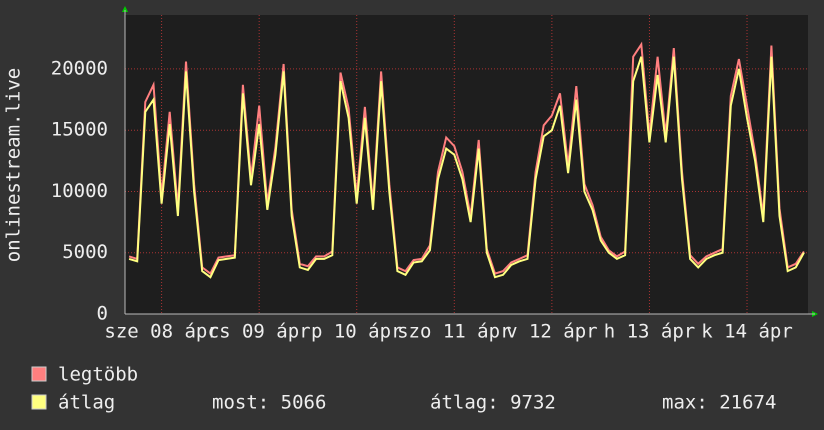 This screenshot has height=430, width=824. What do you see at coordinates (86, 403) in the screenshot?
I see `legend-label: átlag` at bounding box center [86, 403].